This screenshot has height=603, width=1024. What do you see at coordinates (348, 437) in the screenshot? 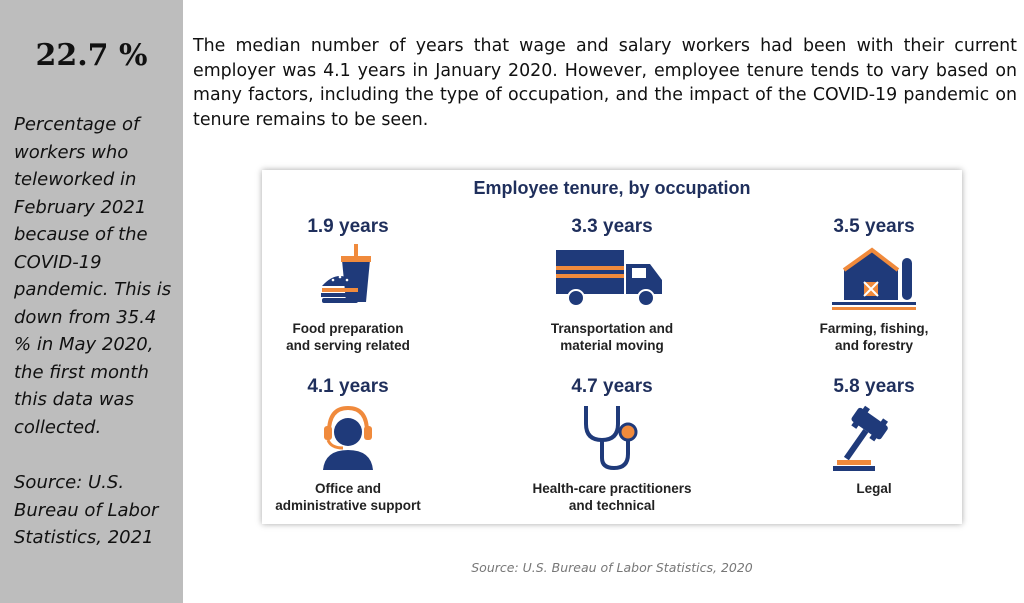
I see `headset-person-icon` at bounding box center [348, 437].